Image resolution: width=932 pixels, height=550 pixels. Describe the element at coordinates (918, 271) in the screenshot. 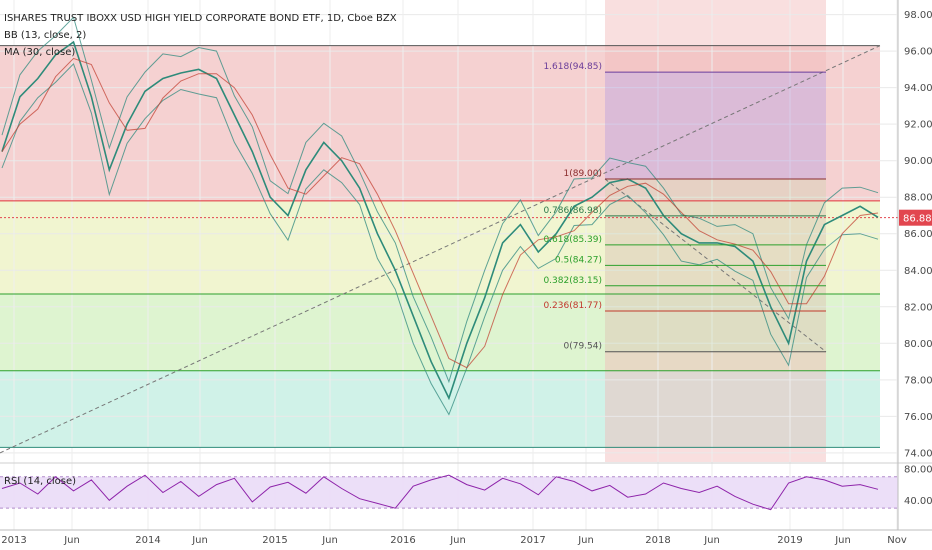

I see `y-tick-label: 84.00` at that location.